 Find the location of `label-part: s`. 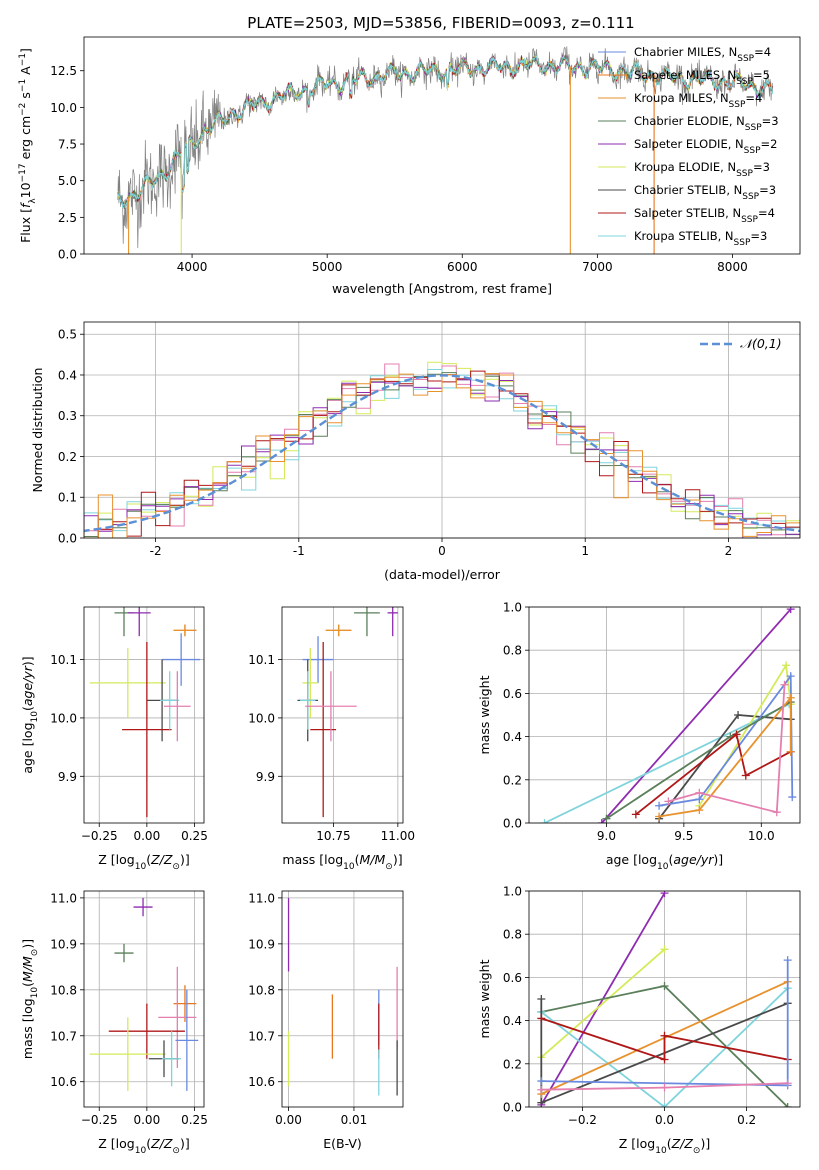

label-part: s is located at coordinates (25, 97).